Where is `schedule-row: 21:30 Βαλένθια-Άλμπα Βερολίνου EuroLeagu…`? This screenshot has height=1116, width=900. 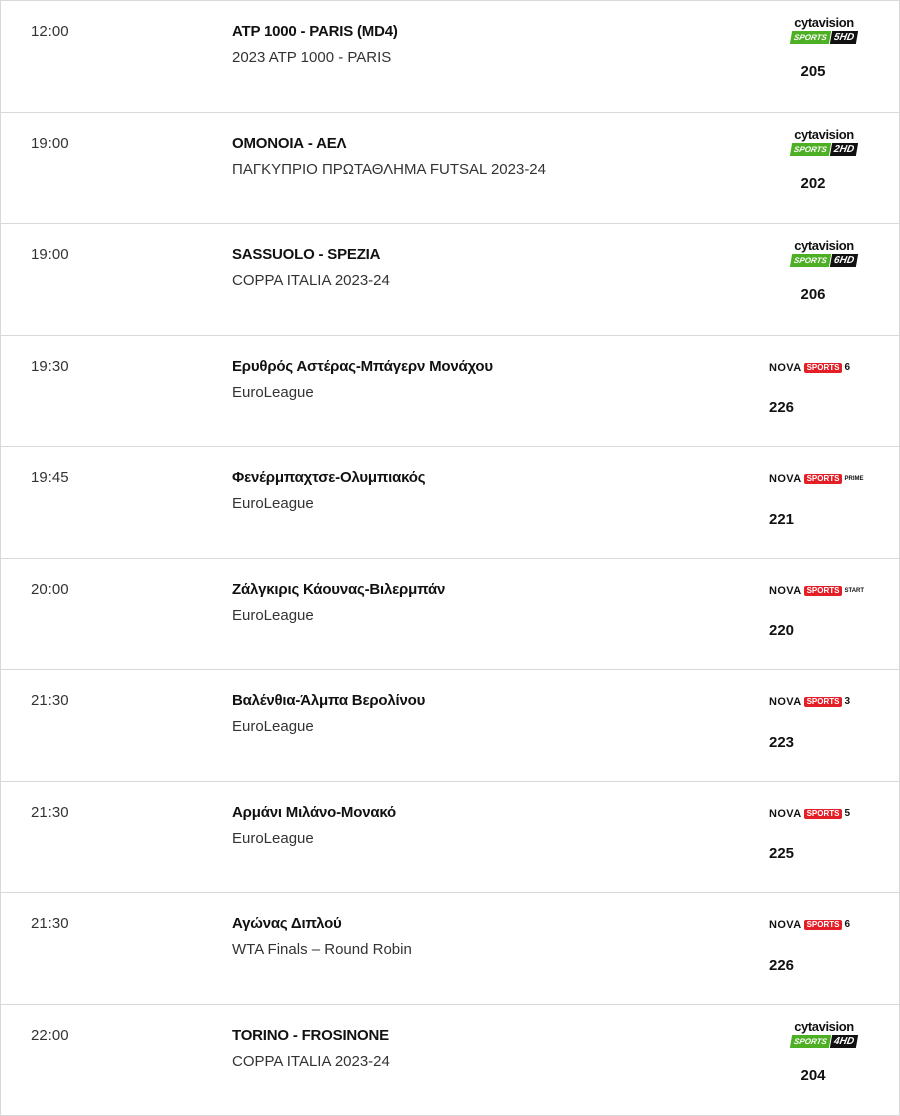
schedule-row: 21:30 Βαλένθια-Άλμπα Βερολίνου EuroLeagu… is located at coordinates (450, 726).